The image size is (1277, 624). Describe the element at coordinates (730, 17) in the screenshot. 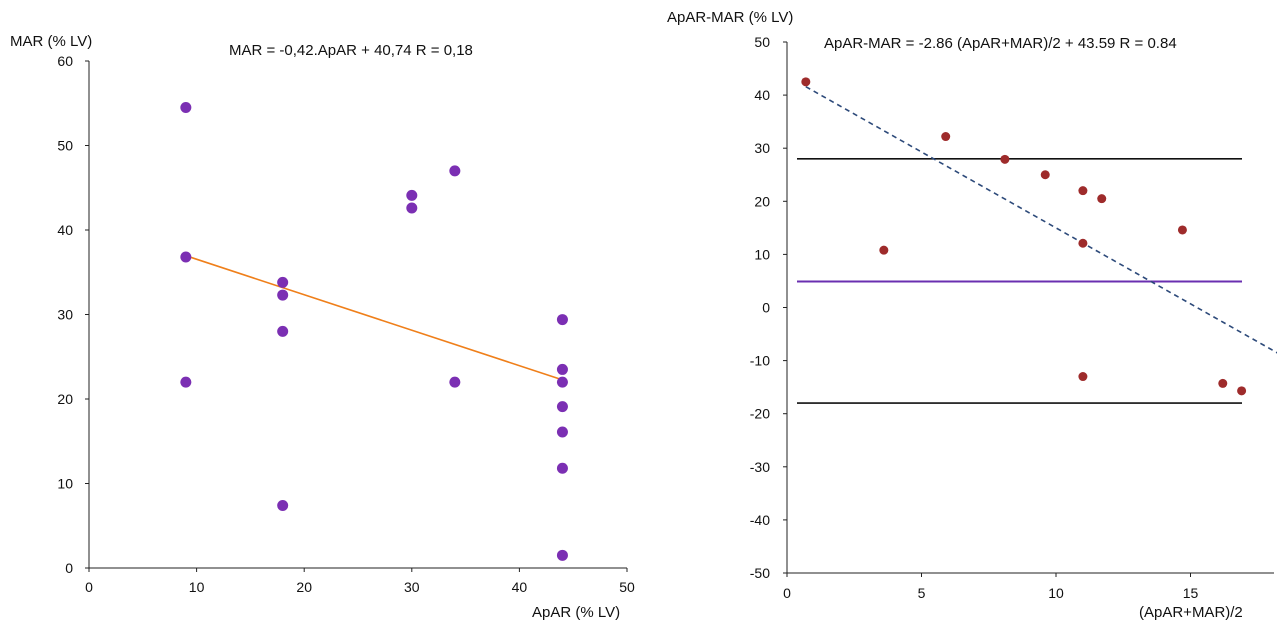

I see `right-y-axis-label: ApAR-MAR (% LV)` at that location.